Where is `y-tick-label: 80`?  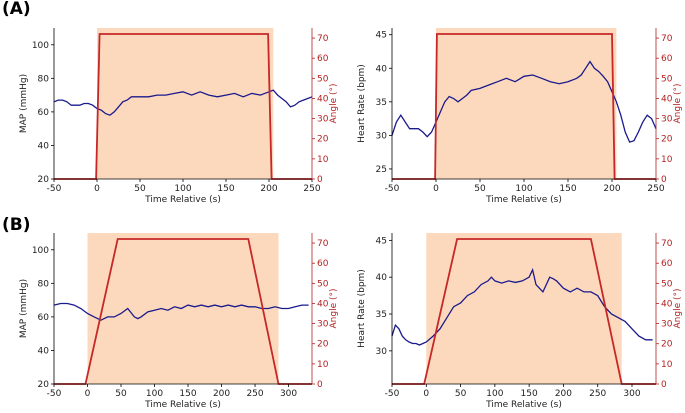 y-tick-label: 80 is located at coordinates (44, 284).